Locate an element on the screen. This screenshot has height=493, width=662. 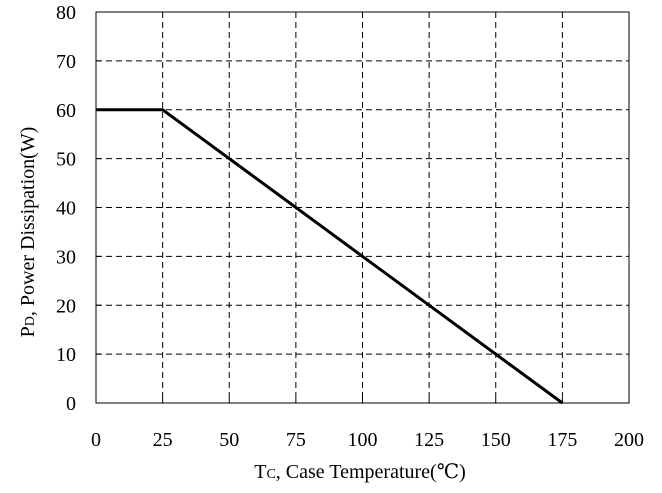
x-tick-label: 0 is located at coordinates (96, 440).